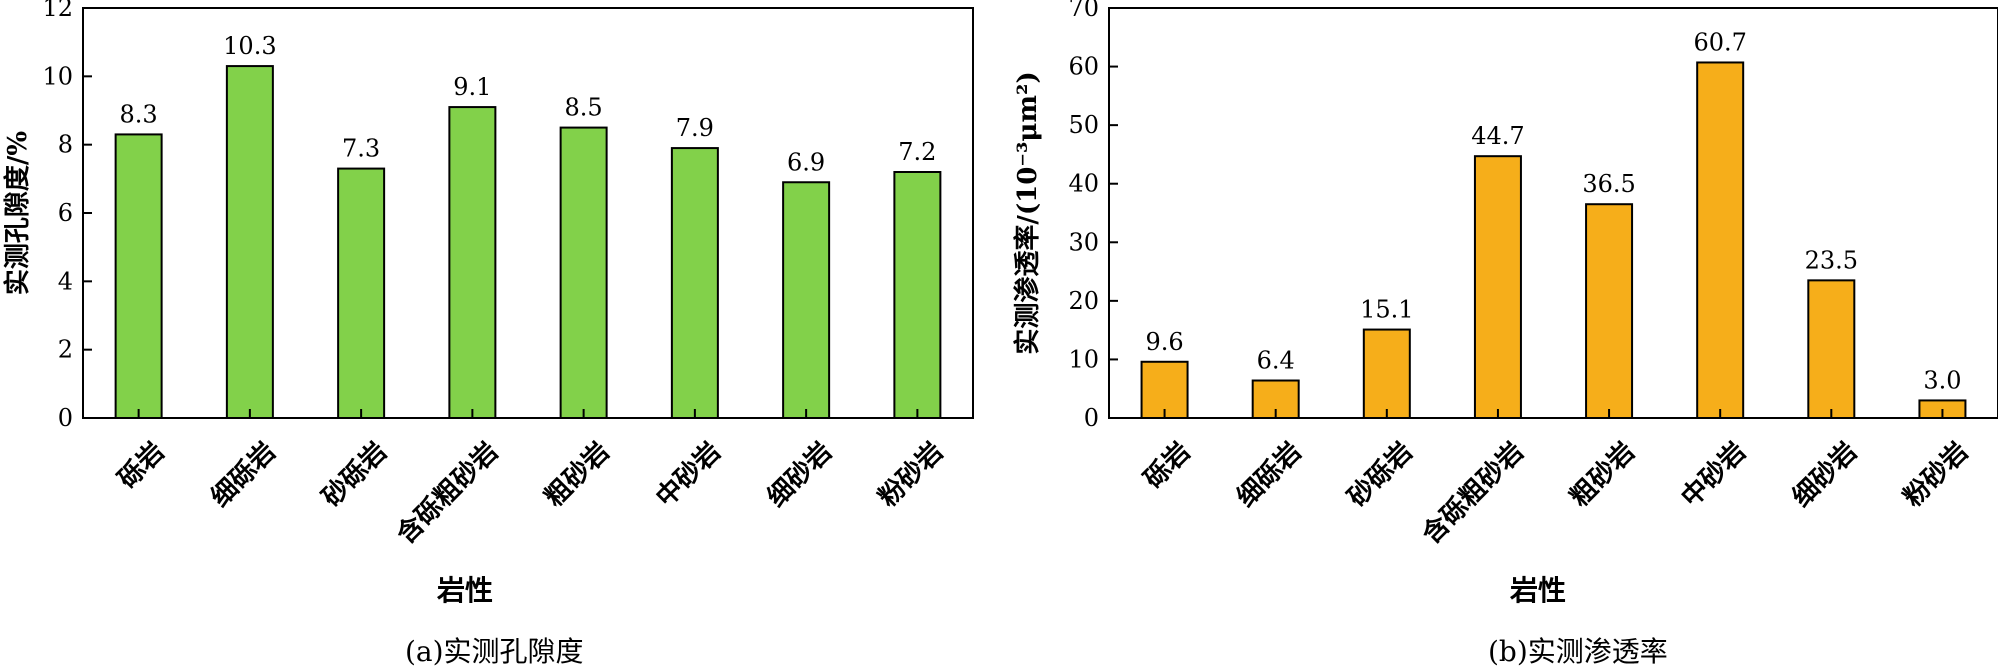  What do you see at coordinates (1164, 342) in the screenshot?
I see `data-label: 9.6` at bounding box center [1164, 342].